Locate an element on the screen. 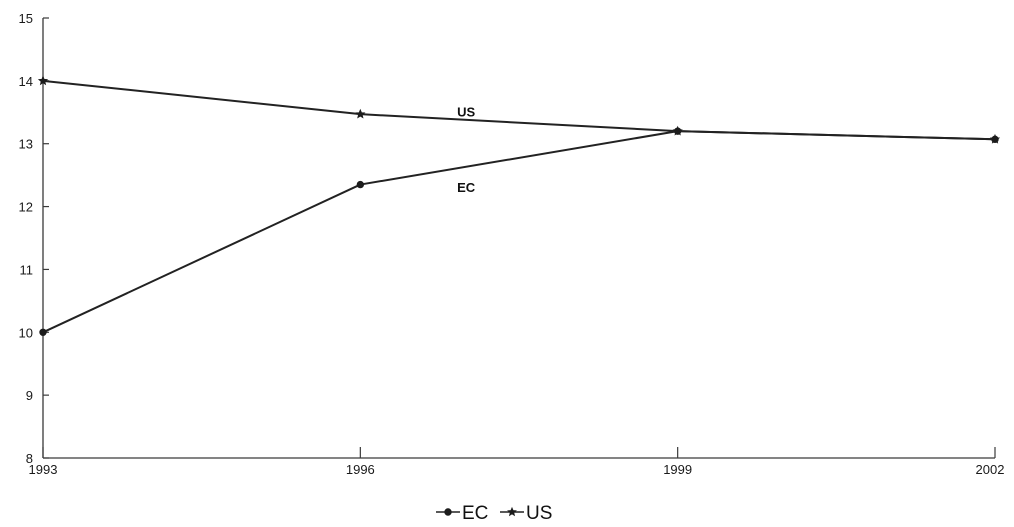 Image resolution: width=1014 pixels, height=527 pixels. y-tick-label: 8 is located at coordinates (29, 458).